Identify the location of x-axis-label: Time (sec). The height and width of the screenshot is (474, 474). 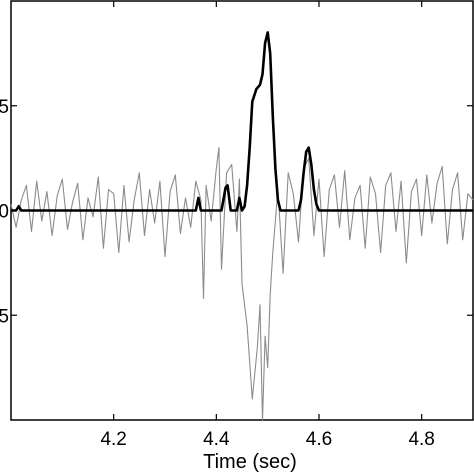
(250, 462).